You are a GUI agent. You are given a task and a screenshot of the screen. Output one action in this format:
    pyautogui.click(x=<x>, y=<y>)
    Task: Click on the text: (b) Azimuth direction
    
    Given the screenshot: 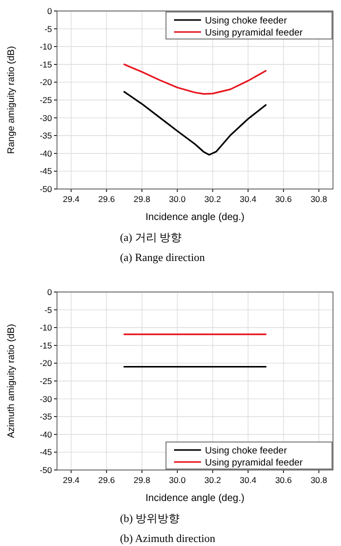 What is the action you would take?
    pyautogui.click(x=168, y=539)
    